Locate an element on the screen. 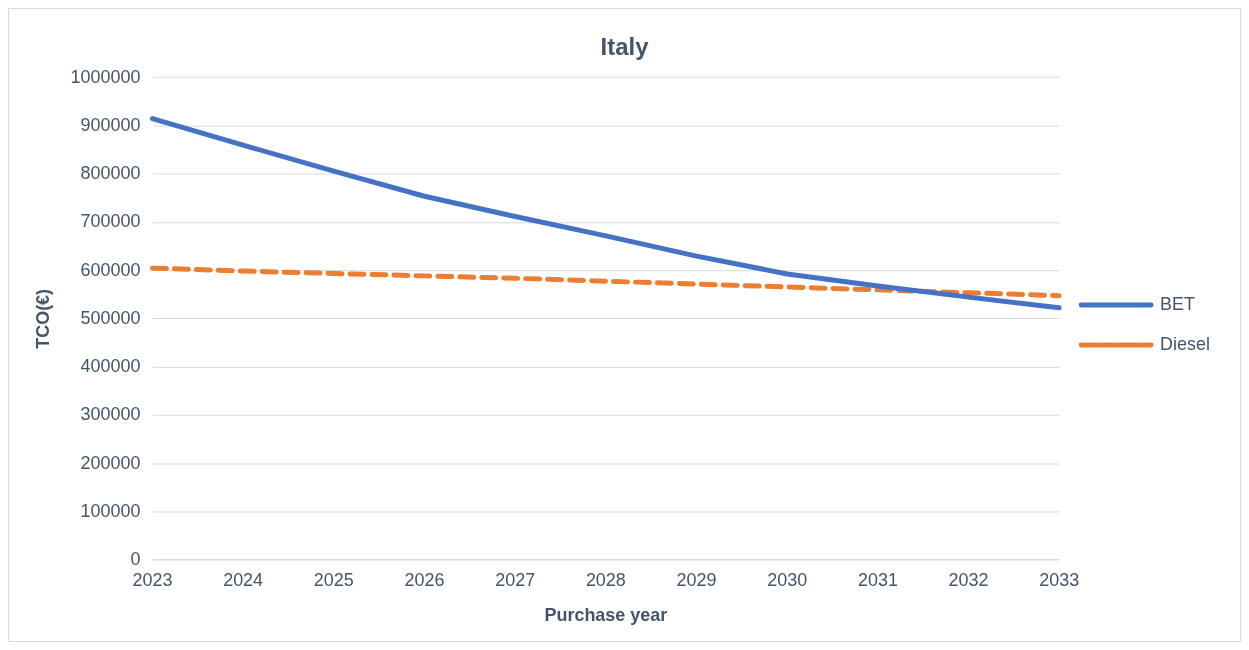 The width and height of the screenshot is (1249, 650). x-tick-label: 2029 is located at coordinates (696, 579).